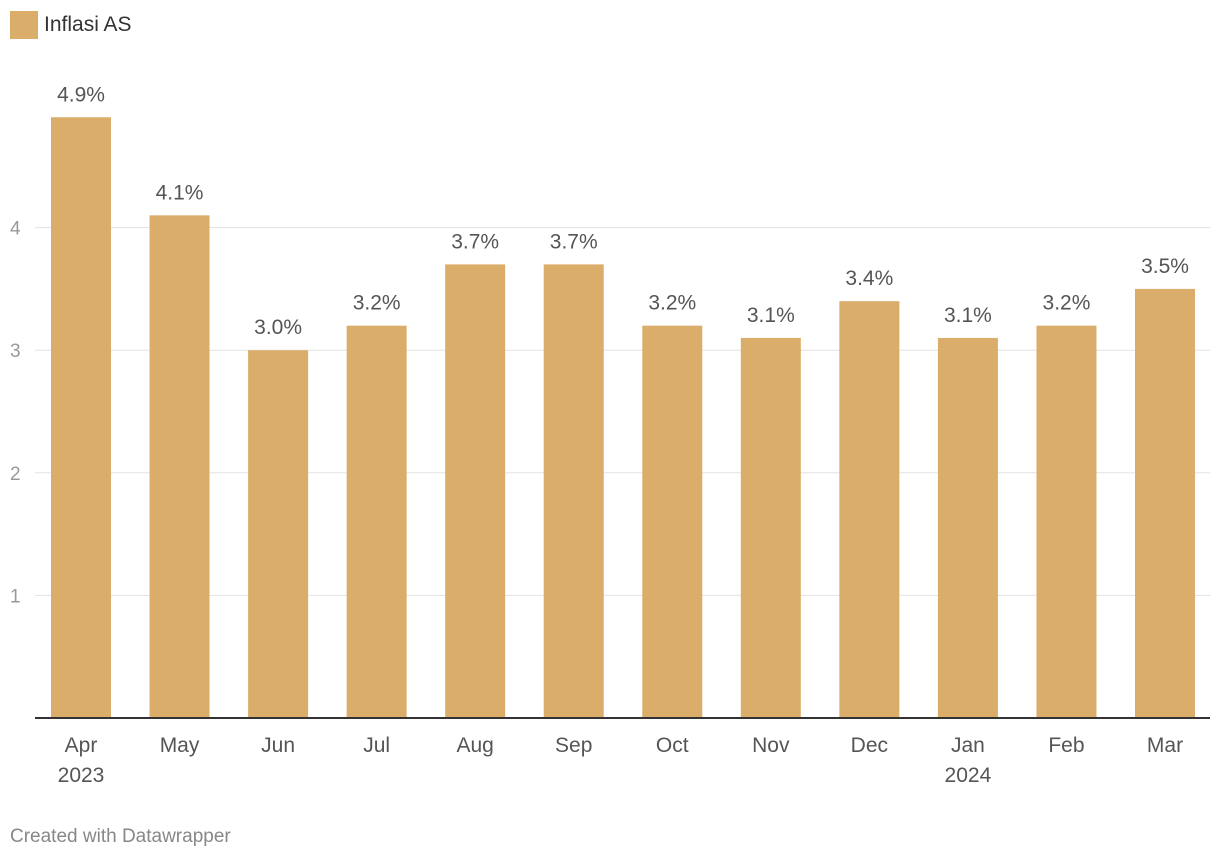 The height and width of the screenshot is (864, 1220). I want to click on x-tick-label: Jun, so click(278, 745).